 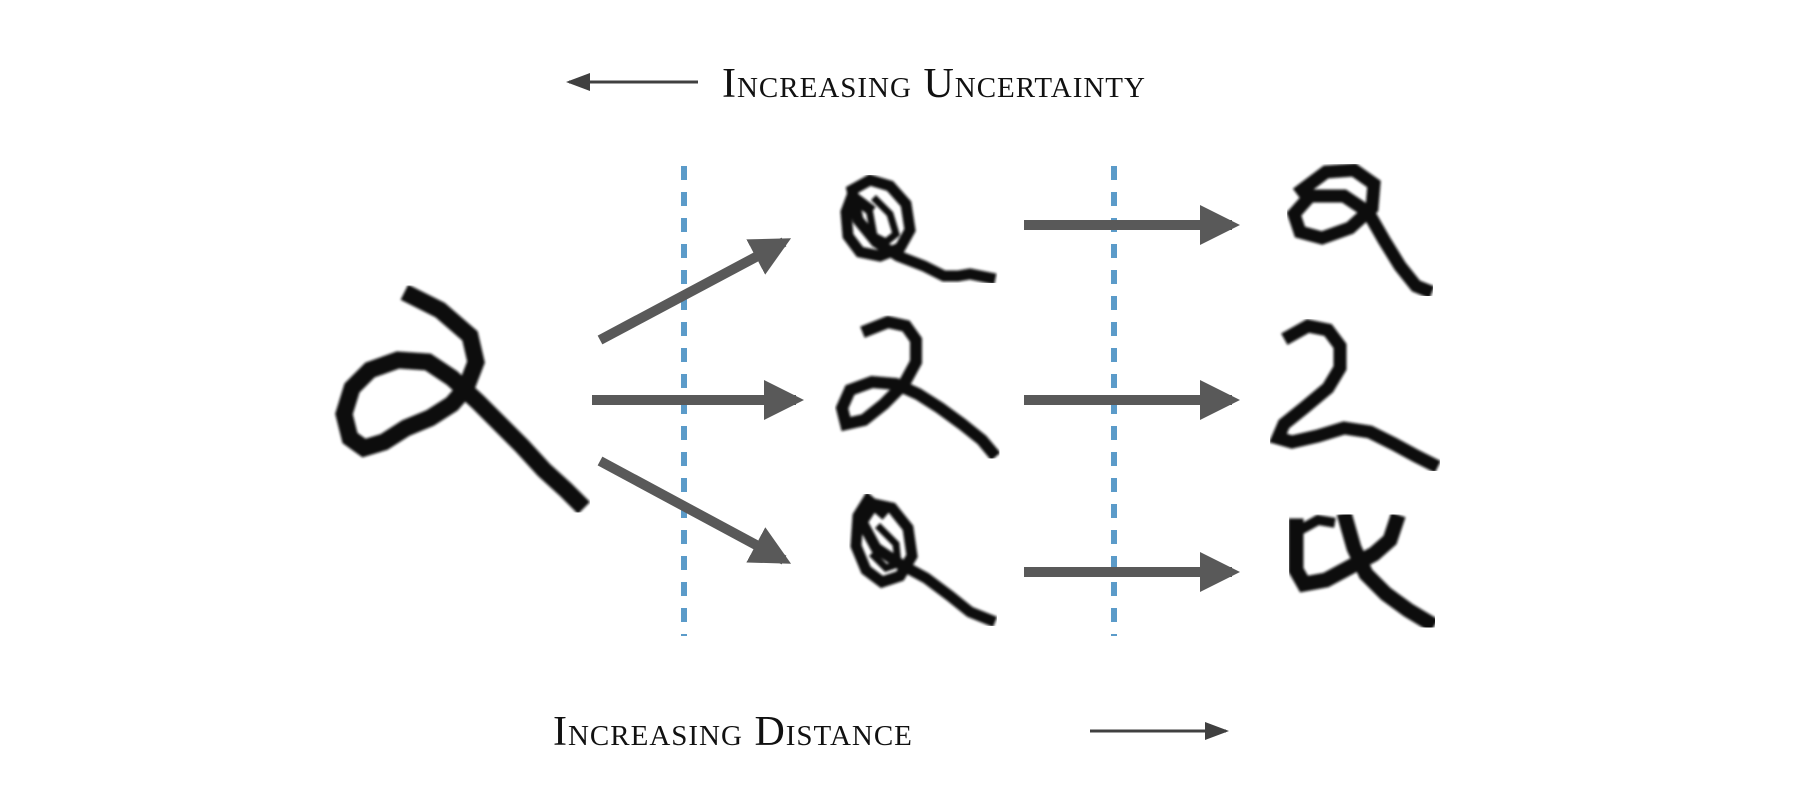 What do you see at coordinates (733, 732) in the screenshot?
I see `bottom-label-text: Increasing Distance` at bounding box center [733, 732].